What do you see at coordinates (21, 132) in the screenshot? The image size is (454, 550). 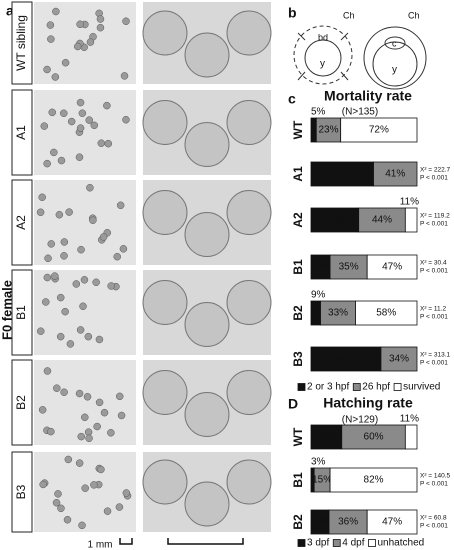 I see `row-label: A1` at bounding box center [21, 132].